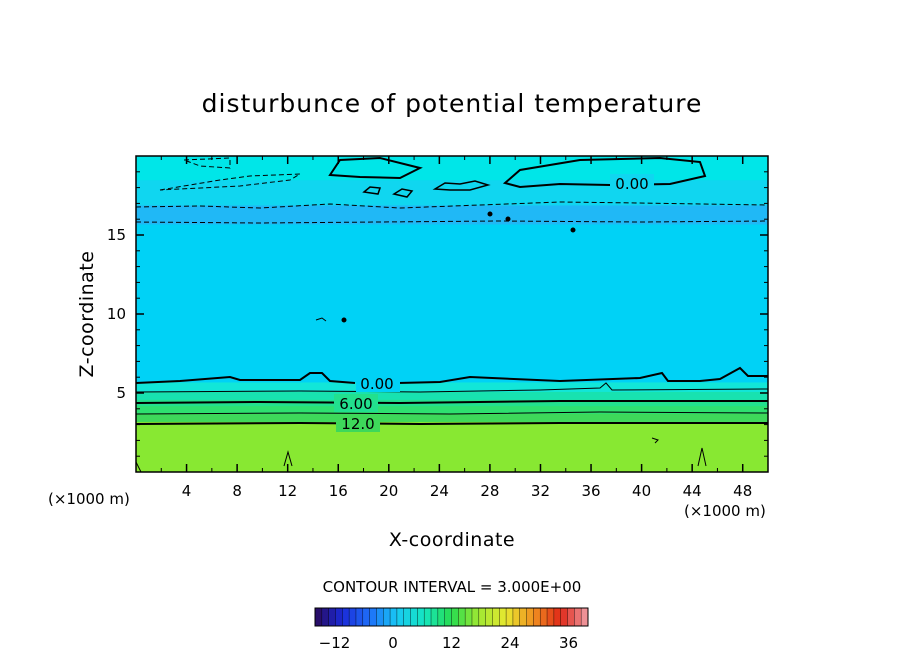  What do you see at coordinates (335, 643) in the screenshot?
I see `colorbar-tick-label: −12` at bounding box center [335, 643].